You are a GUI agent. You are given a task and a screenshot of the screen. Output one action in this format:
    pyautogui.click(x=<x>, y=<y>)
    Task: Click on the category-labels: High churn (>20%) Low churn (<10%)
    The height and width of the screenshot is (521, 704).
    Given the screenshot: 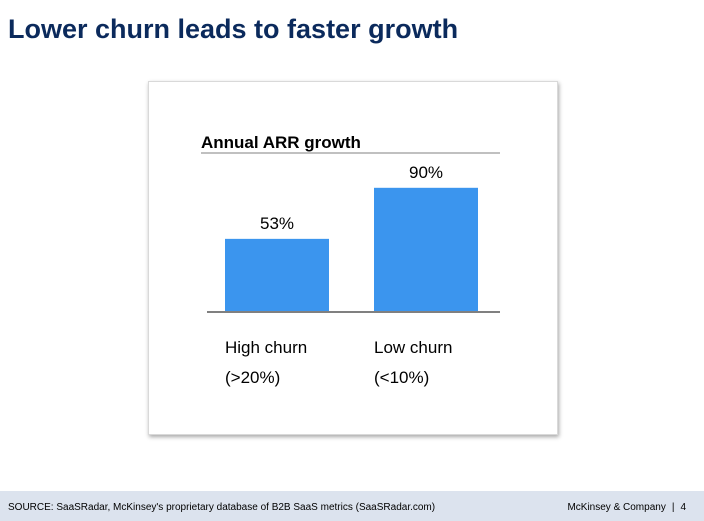 What is the action you would take?
    pyautogui.click(x=338, y=362)
    